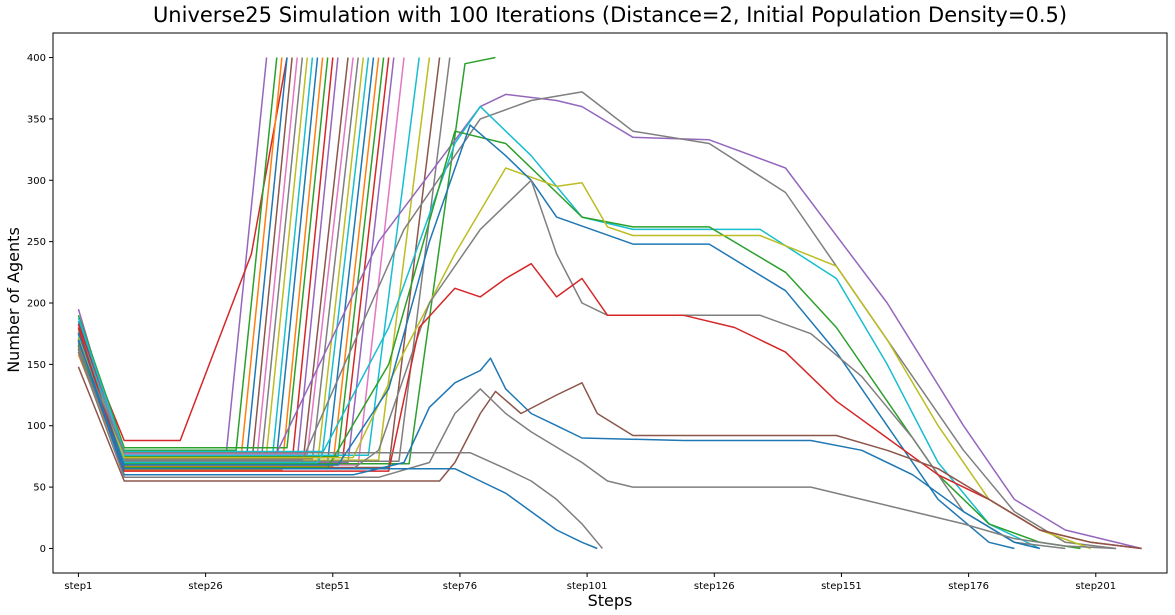 The image size is (1175, 615). Describe the element at coordinates (460, 586) in the screenshot. I see `x-tick-label: step76` at that location.